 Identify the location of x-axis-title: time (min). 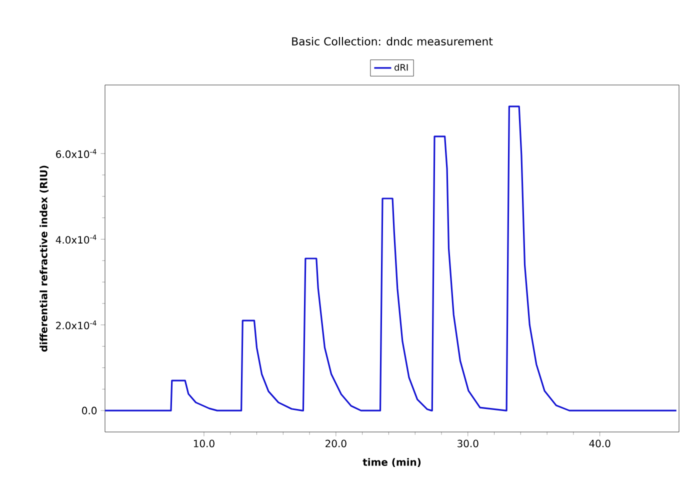
(391, 463).